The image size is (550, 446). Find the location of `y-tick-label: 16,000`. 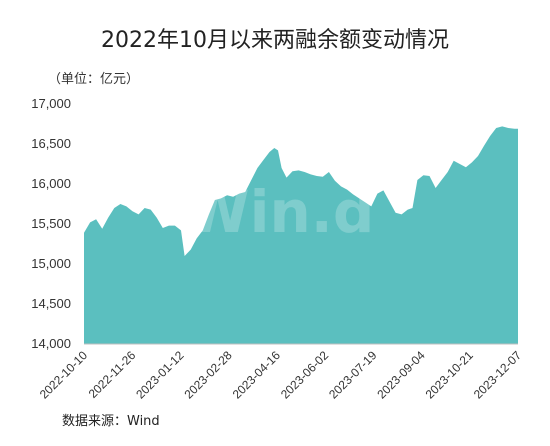

y-tick-label: 16,000 is located at coordinates (51, 183).